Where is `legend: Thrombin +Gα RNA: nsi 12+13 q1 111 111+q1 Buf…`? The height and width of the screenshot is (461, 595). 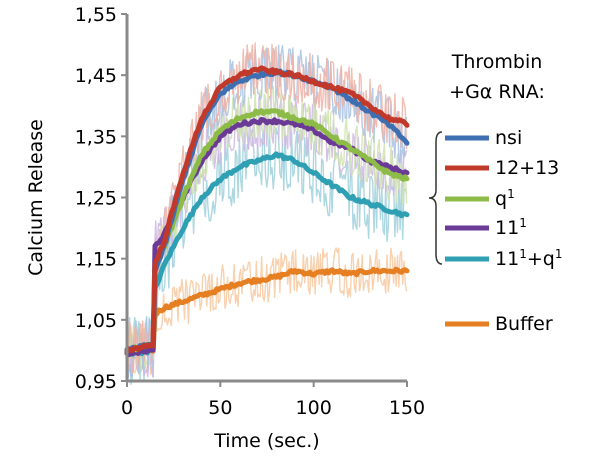 legend: Thrombin +Gα RNA: nsi 12+13 q1 111 111+q1 Buf… is located at coordinates (495, 193).